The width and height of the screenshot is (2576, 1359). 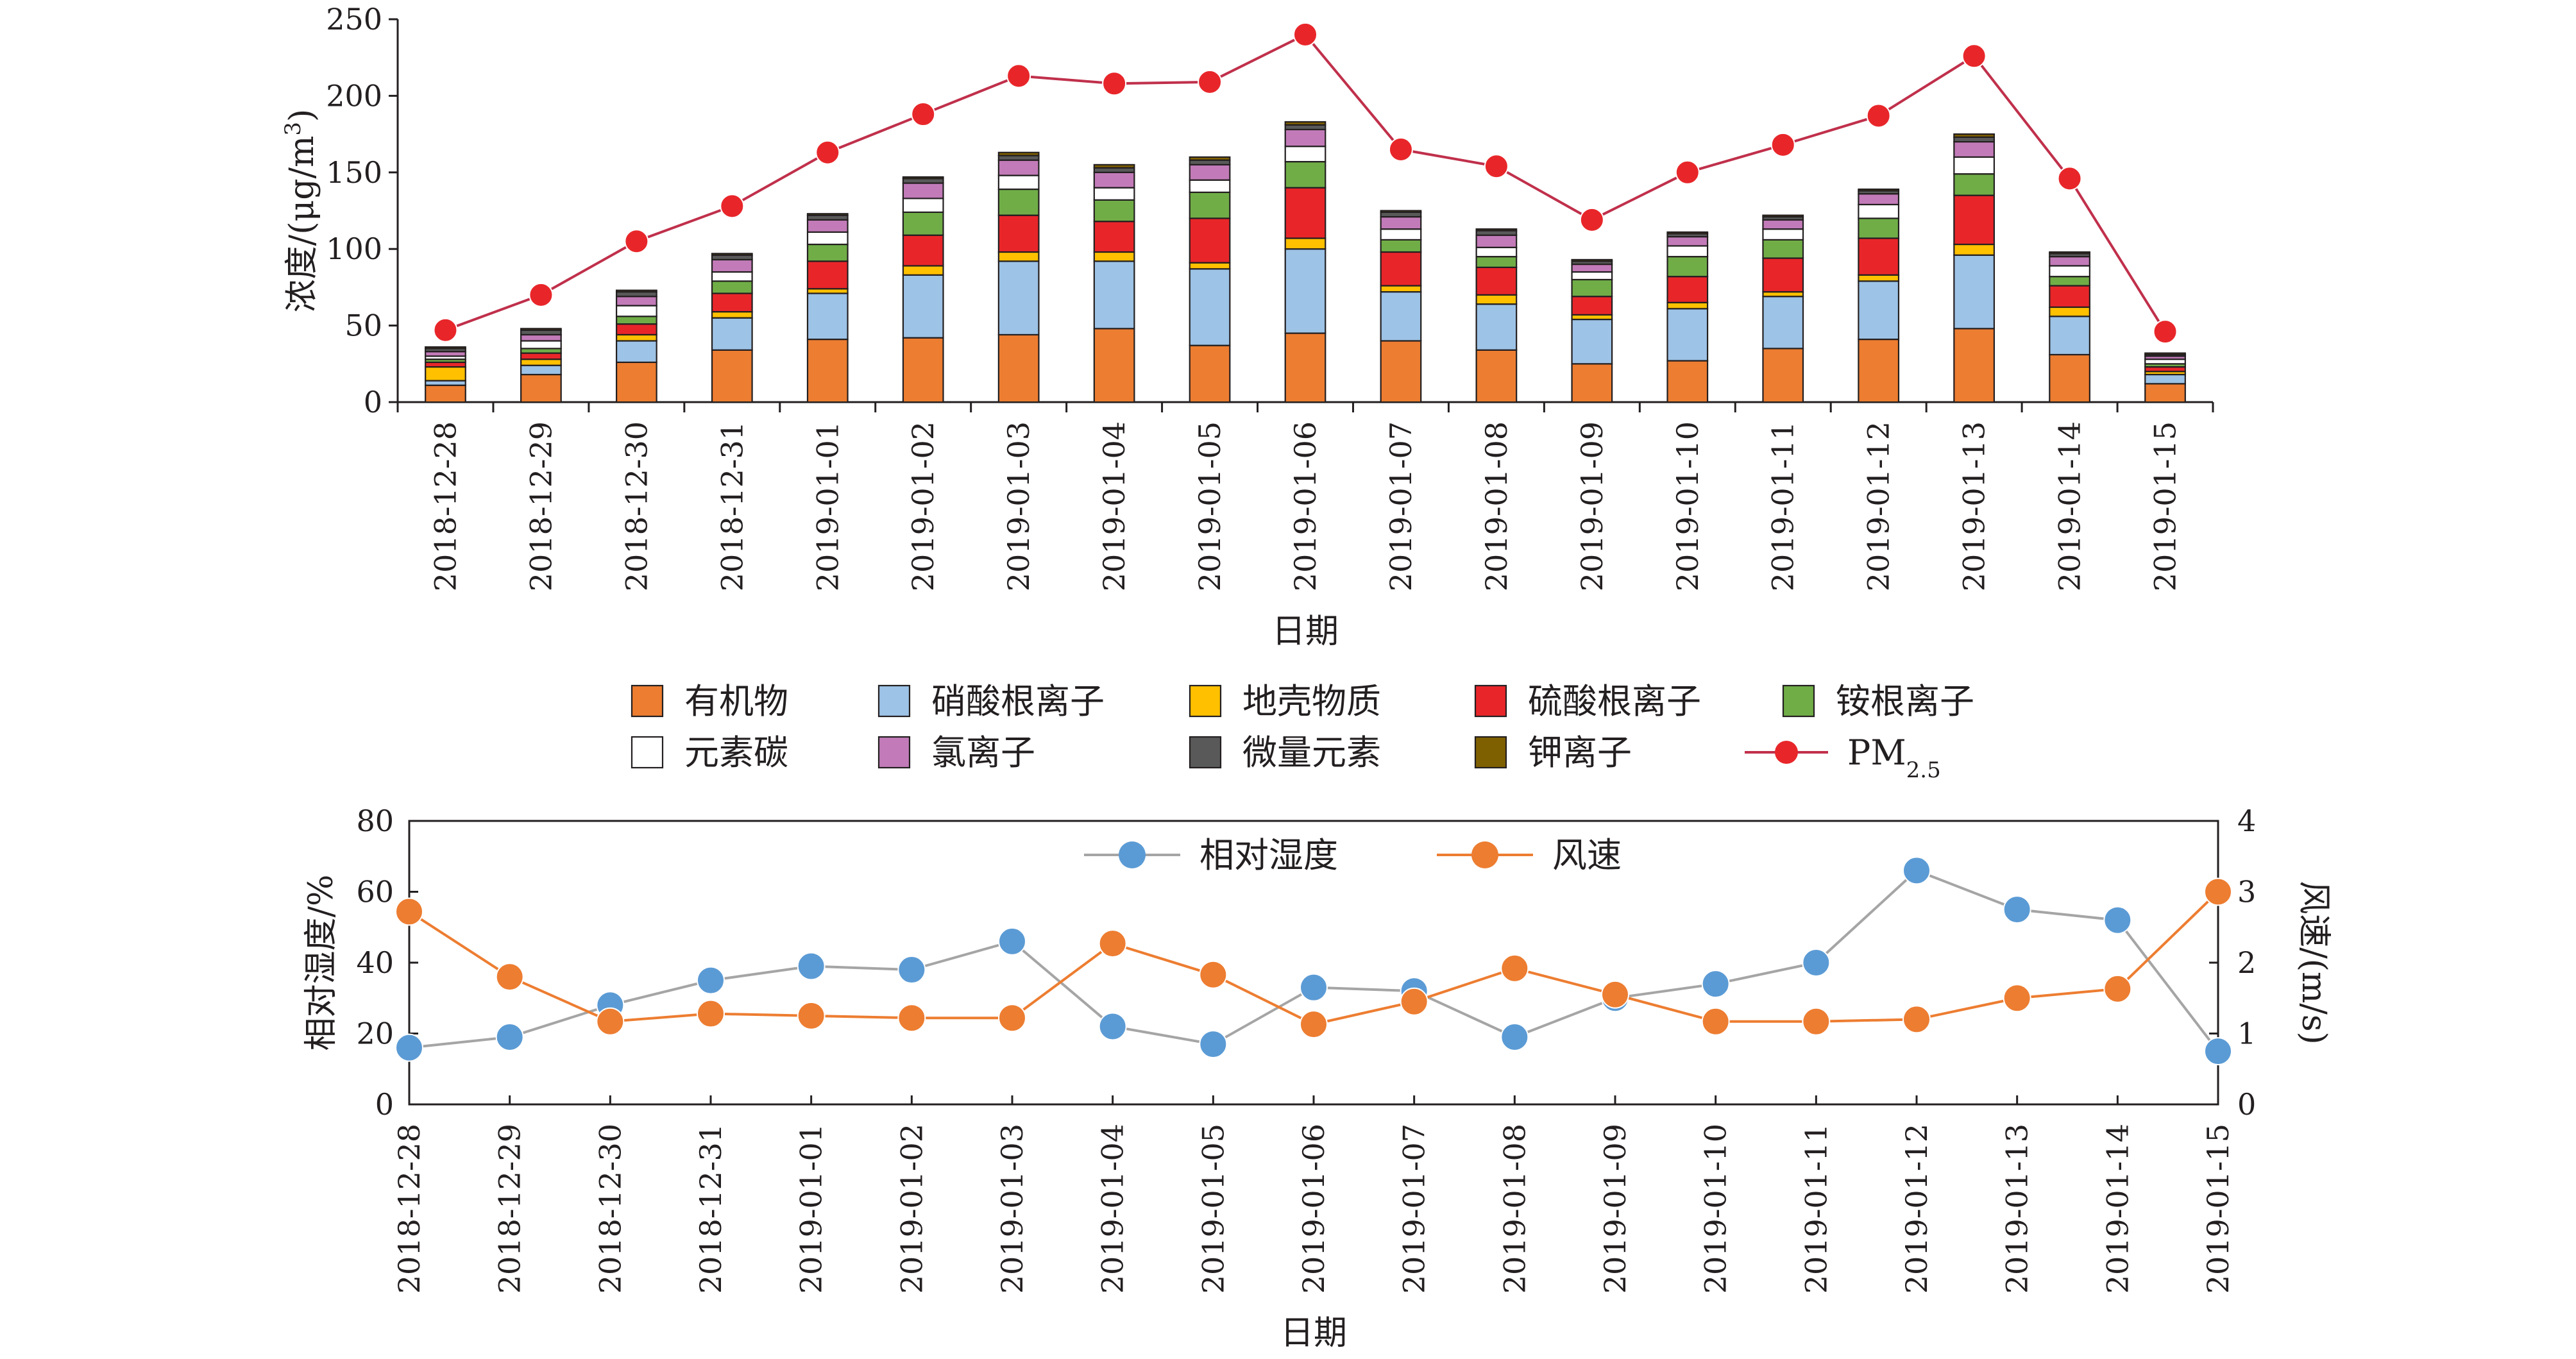 I want to click on y-left-tick-label: 60, so click(x=375, y=892).